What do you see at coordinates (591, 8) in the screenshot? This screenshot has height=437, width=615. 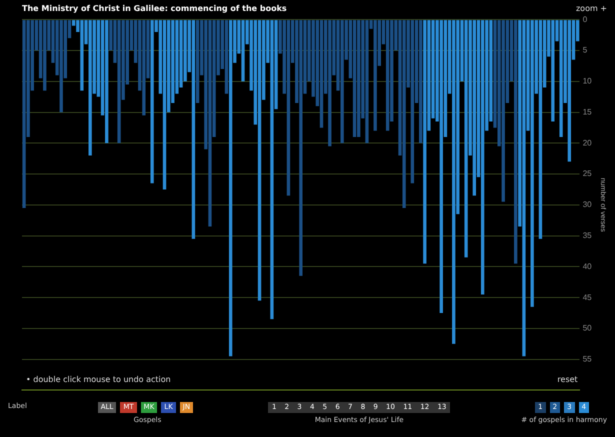 I see `text: zoom +` at bounding box center [591, 8].